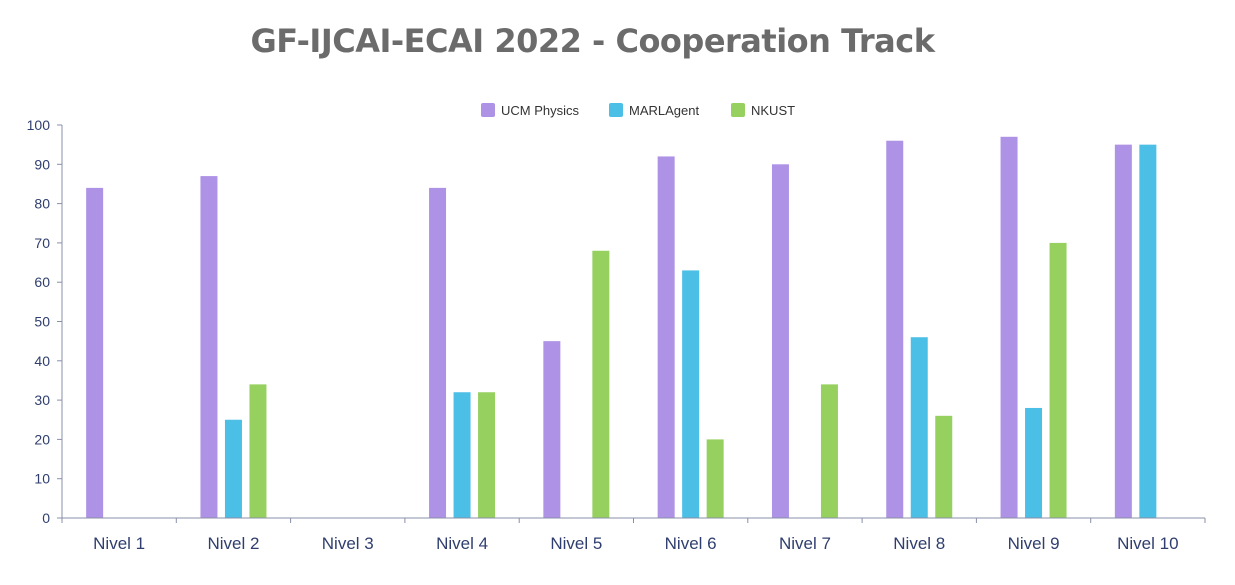 Image resolution: width=1235 pixels, height=585 pixels. I want to click on legend: UCM Physics MARLAgent NKUST, so click(638, 110).